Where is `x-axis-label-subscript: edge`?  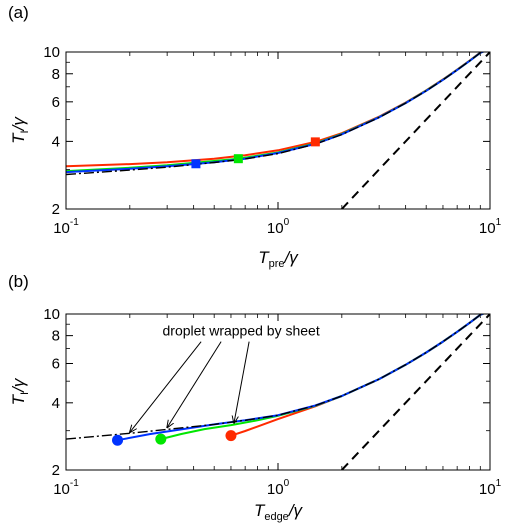
x-axis-label-subscript: edge is located at coordinates (276, 517).